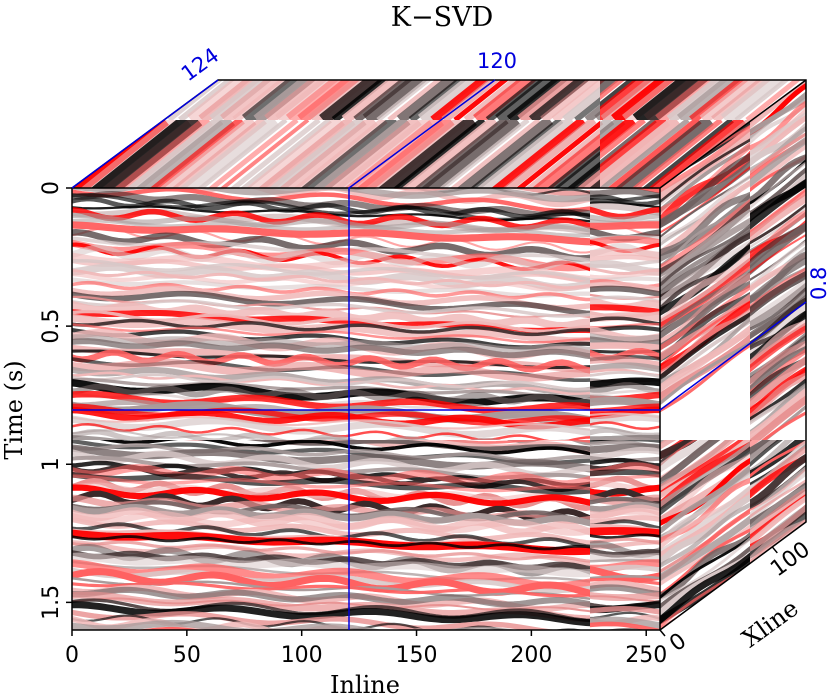  What do you see at coordinates (678, 643) in the screenshot?
I see `xline-tick-label: 0` at bounding box center [678, 643].